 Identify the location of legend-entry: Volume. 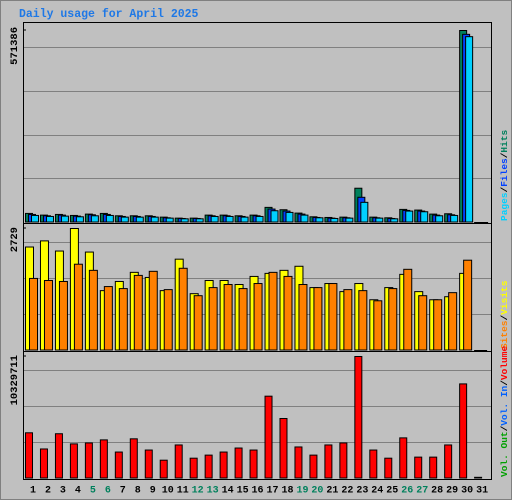
(504, 363).